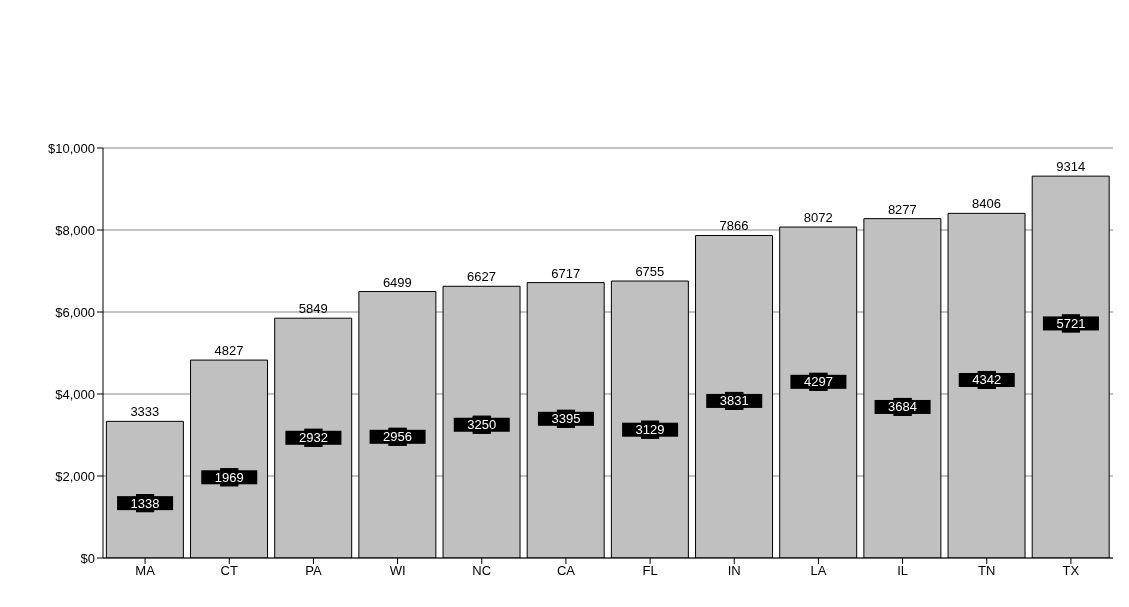 The image size is (1129, 607). Describe the element at coordinates (650, 571) in the screenshot. I see `x-tick-label: FL` at that location.